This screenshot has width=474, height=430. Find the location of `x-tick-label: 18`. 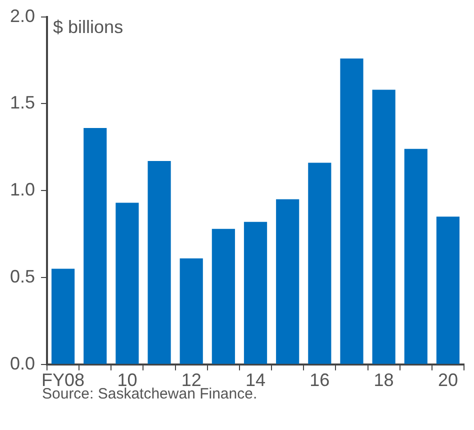

x-tick-label: 18 is located at coordinates (384, 380).